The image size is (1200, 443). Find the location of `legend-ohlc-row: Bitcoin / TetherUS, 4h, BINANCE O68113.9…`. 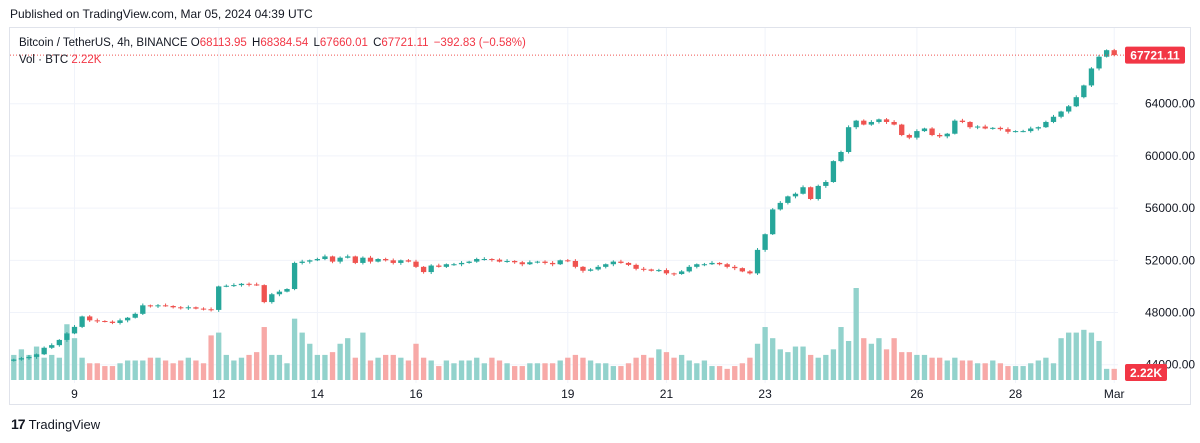

legend-ohlc-row: Bitcoin / TetherUS, 4h, BINANCE O68113.9… is located at coordinates (272, 43).